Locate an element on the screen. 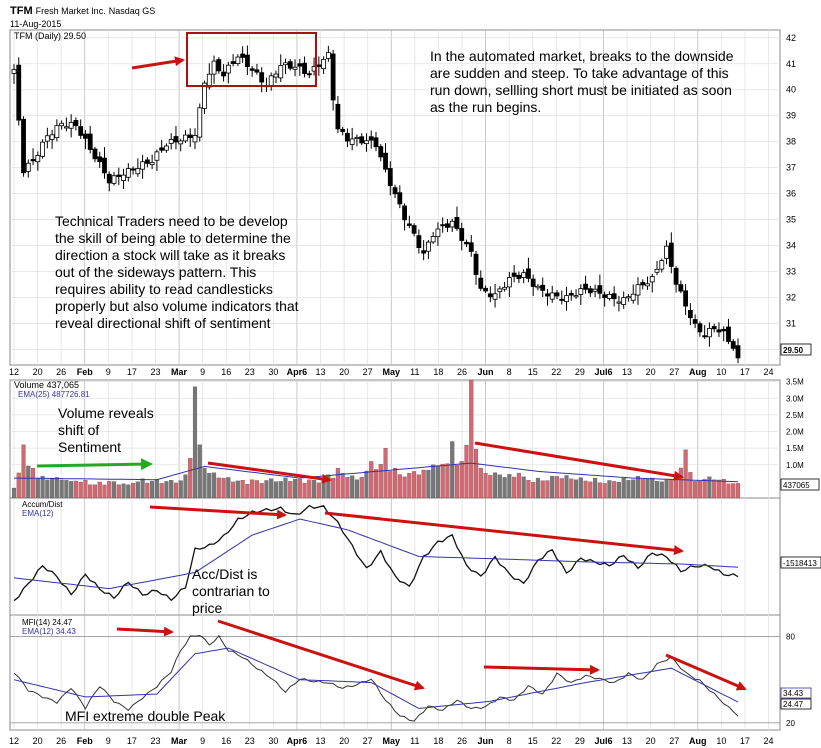 This screenshot has height=748, width=821. volume-y-tick-label: 2.5M is located at coordinates (795, 415).